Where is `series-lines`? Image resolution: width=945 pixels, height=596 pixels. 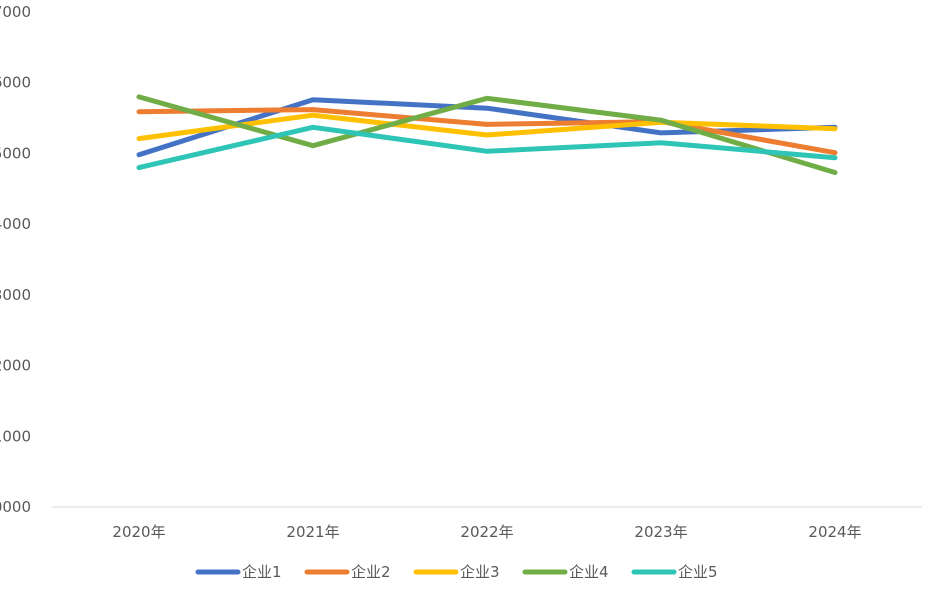 series-lines is located at coordinates (487, 134).